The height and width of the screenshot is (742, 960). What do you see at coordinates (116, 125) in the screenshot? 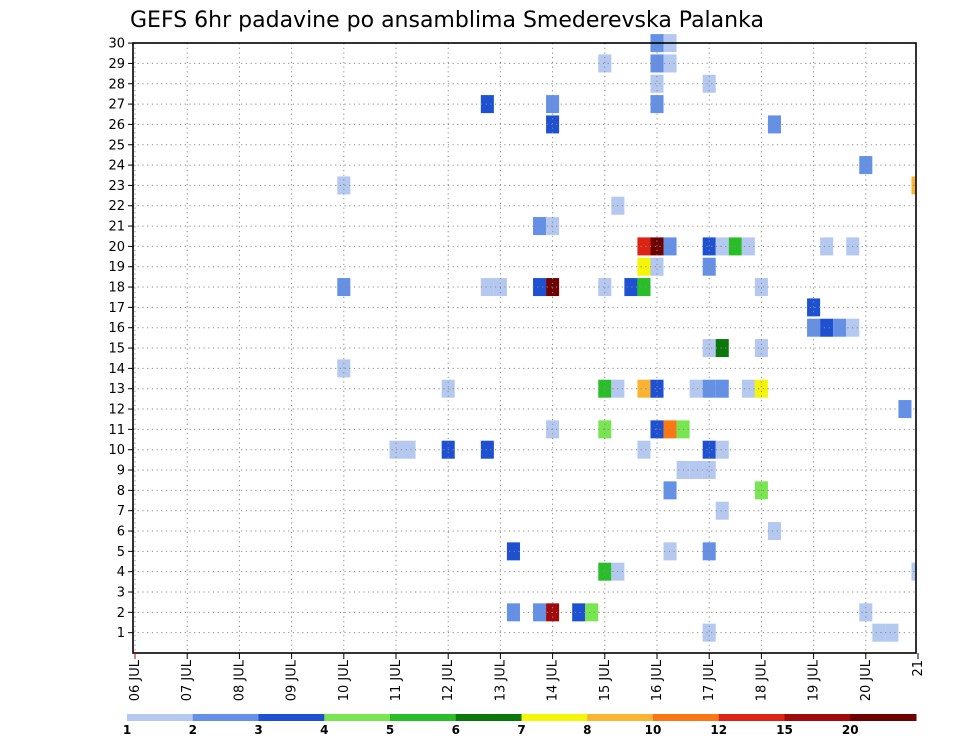
I see `y-tick-label: 26` at bounding box center [116, 125].